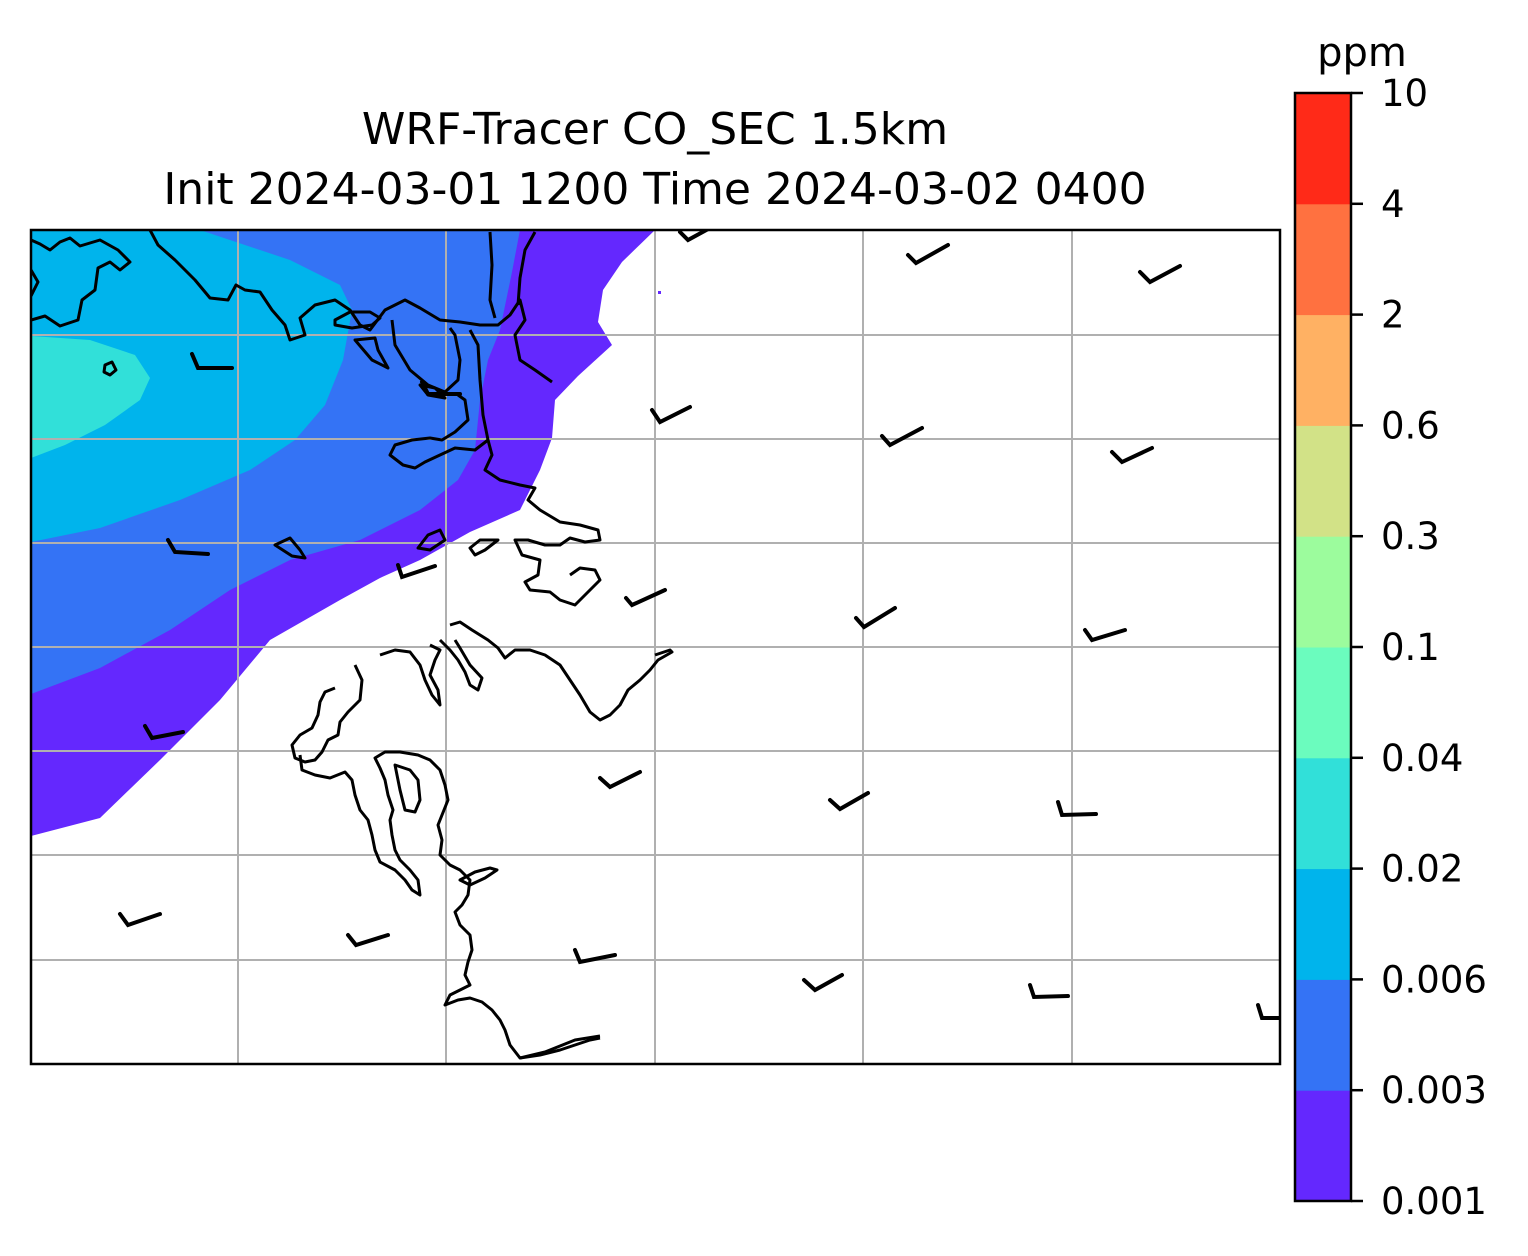 This screenshot has height=1256, width=1528. I want to click on chart-title-line-1: WRF-Tracer CO_SEC 1.5km, so click(655, 129).